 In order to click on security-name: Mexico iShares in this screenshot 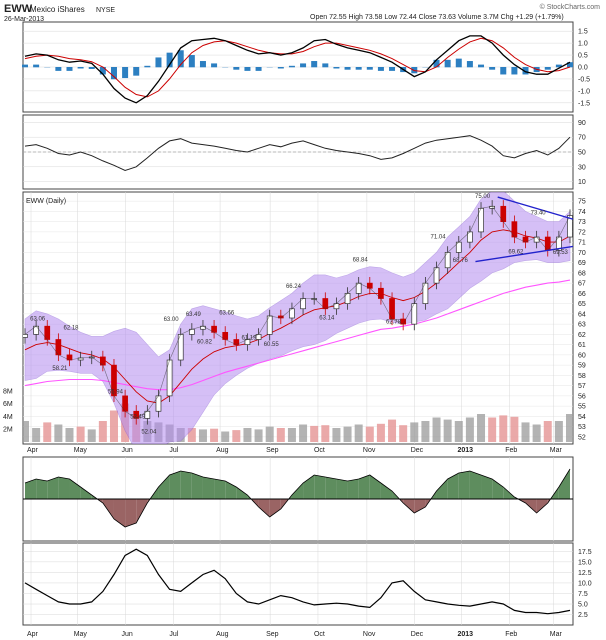, I will do `click(57, 9)`.